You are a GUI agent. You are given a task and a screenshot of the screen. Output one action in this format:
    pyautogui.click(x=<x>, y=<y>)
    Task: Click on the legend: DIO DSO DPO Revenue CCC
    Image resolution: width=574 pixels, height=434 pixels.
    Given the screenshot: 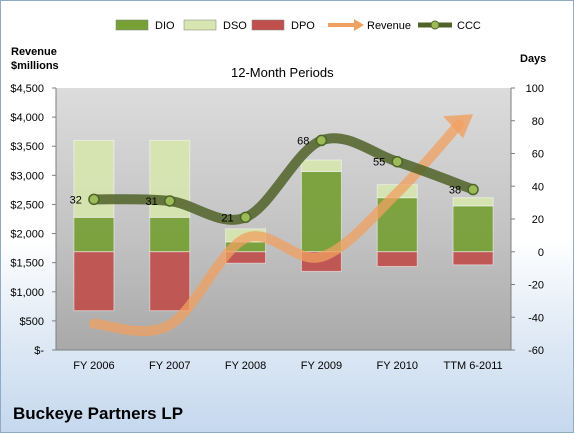 What is the action you would take?
    pyautogui.click(x=298, y=25)
    